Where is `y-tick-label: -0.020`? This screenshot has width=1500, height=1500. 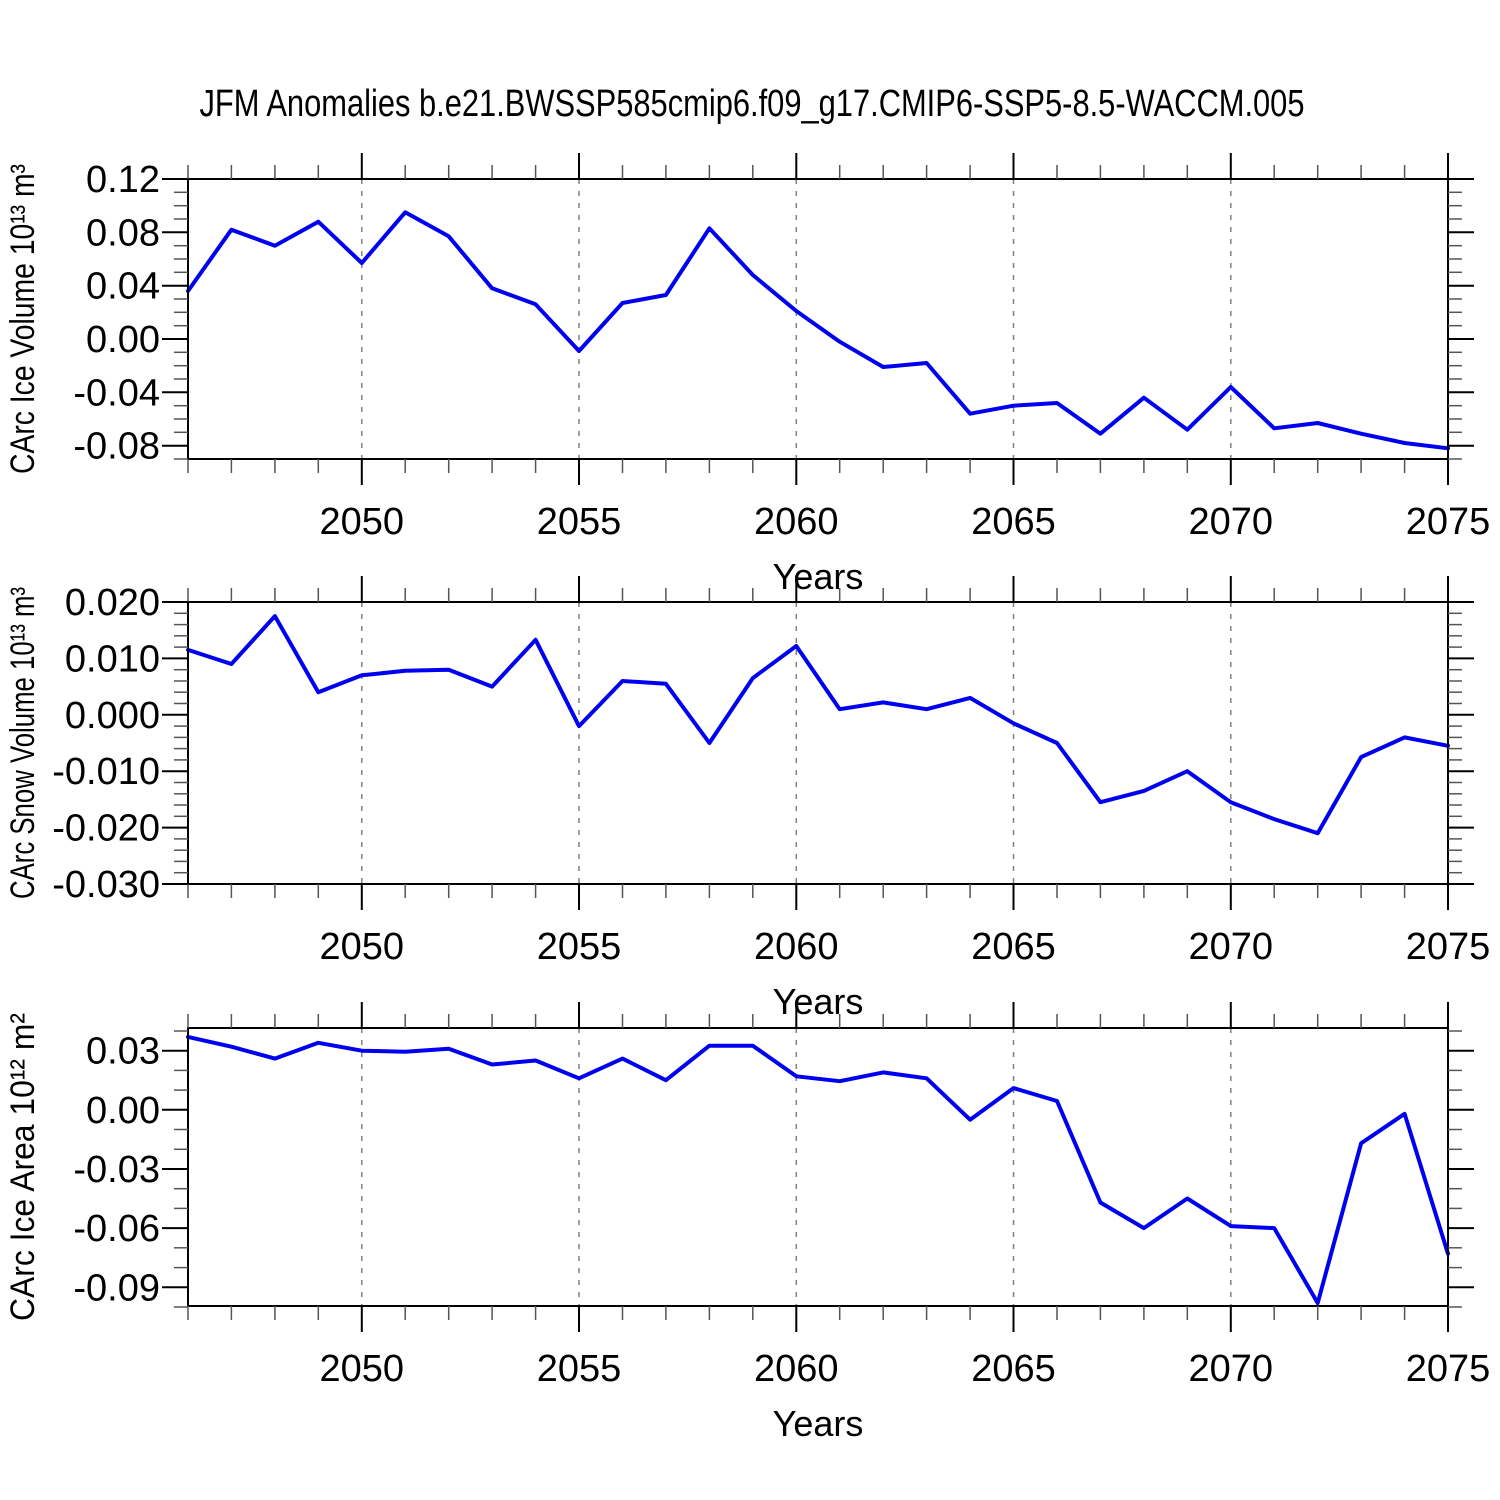 y-tick-label: -0.020 is located at coordinates (106, 829).